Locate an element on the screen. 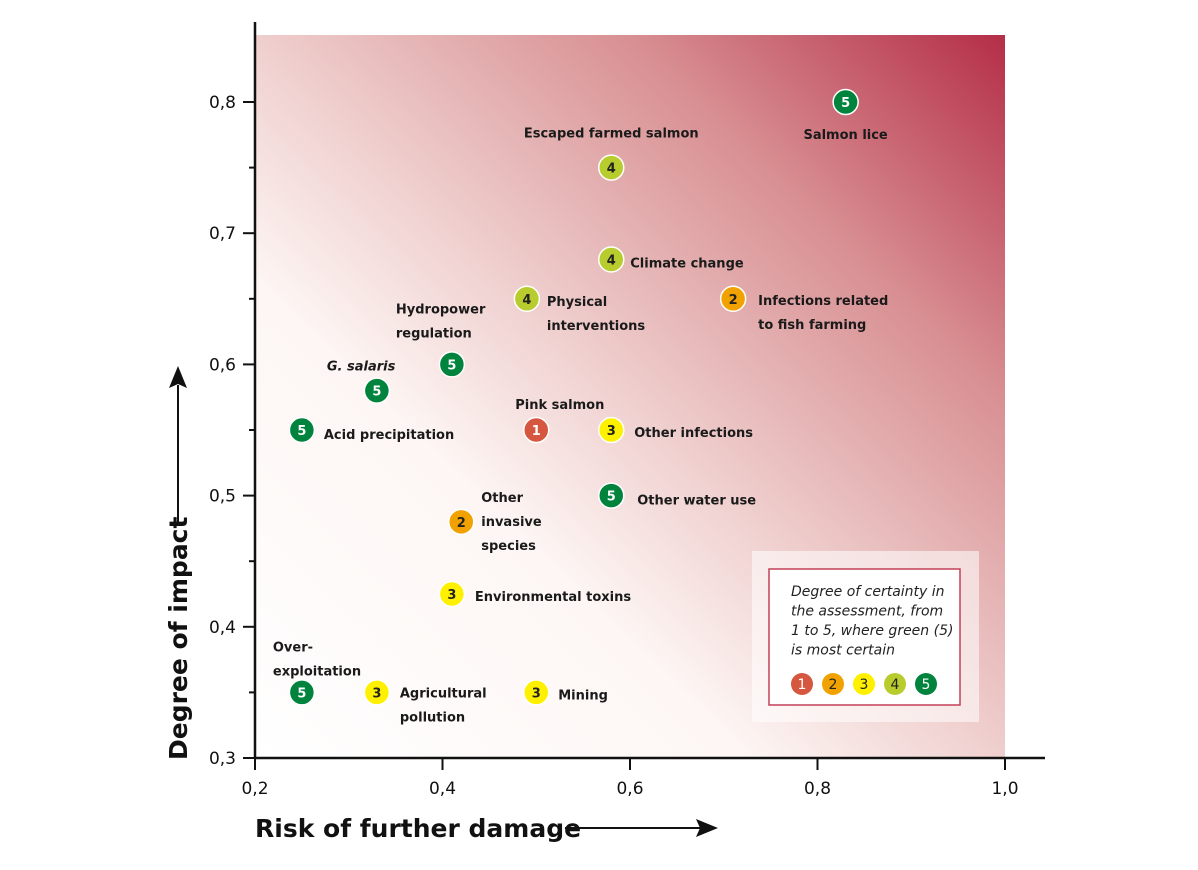 The height and width of the screenshot is (870, 1198). legend-label: 2 is located at coordinates (833, 685).